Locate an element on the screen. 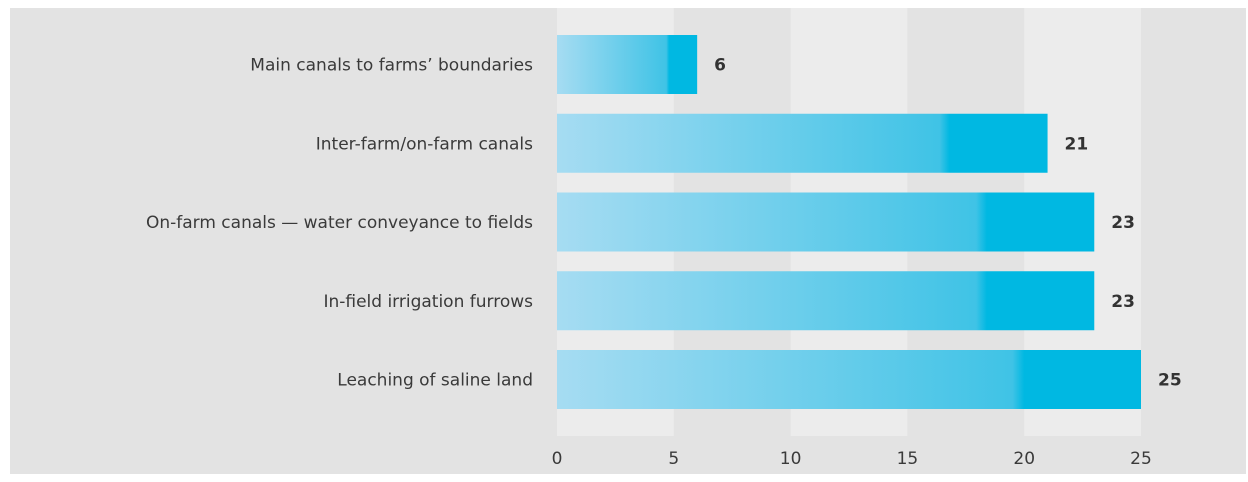 The width and height of the screenshot is (1248, 482). x-tick-label: 5 is located at coordinates (673, 459).